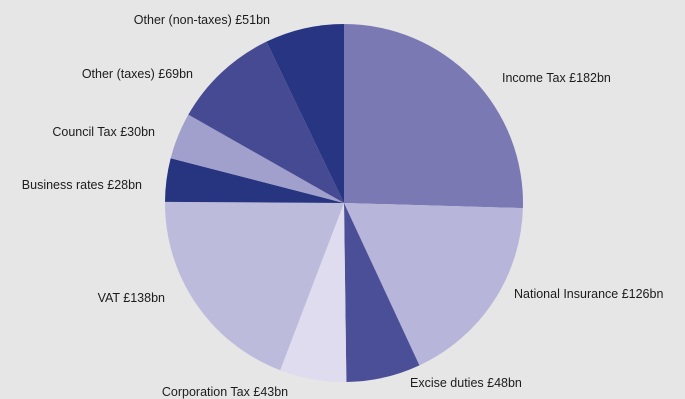  What do you see at coordinates (137, 74) in the screenshot?
I see `pie-label-other-taxes: Other (taxes) £69bn` at bounding box center [137, 74].